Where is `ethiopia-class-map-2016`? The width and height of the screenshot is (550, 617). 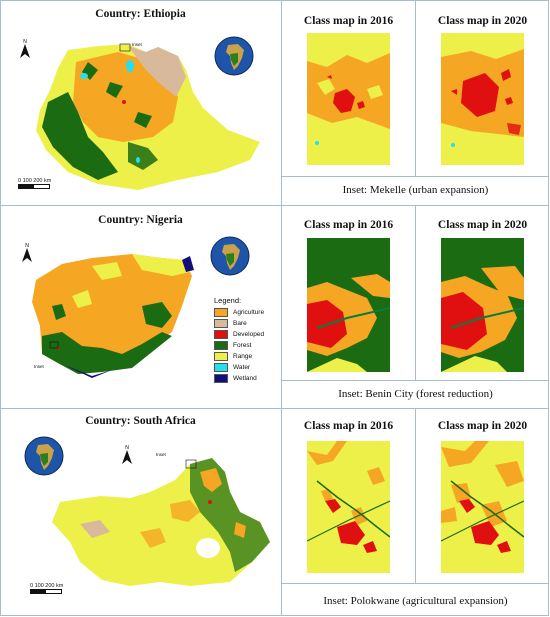
ethiopia-class-map-2016 is located at coordinates (348, 99).